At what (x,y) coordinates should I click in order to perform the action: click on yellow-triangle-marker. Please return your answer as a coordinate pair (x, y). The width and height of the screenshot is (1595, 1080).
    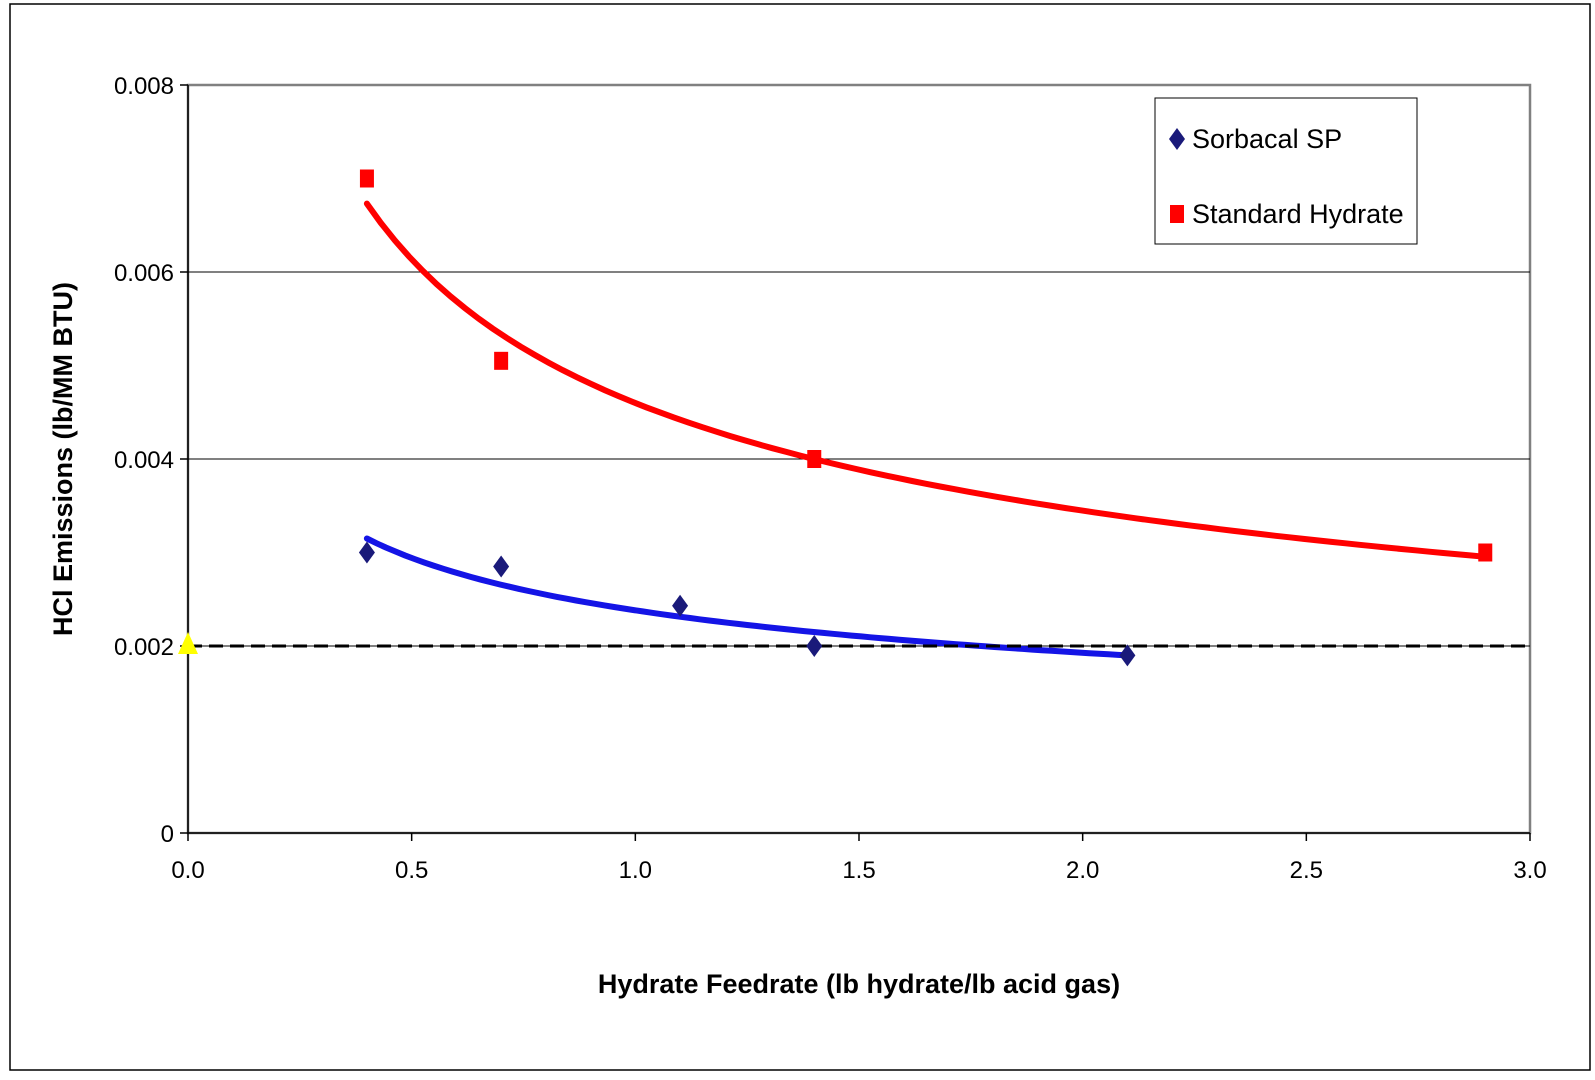
    Looking at the image, I should click on (188, 643).